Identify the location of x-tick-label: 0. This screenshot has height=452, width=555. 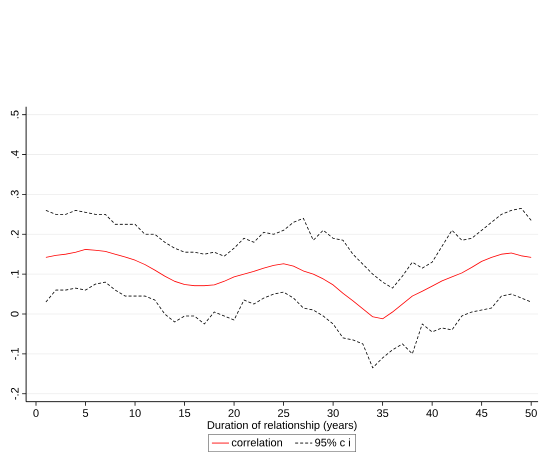
(36, 413).